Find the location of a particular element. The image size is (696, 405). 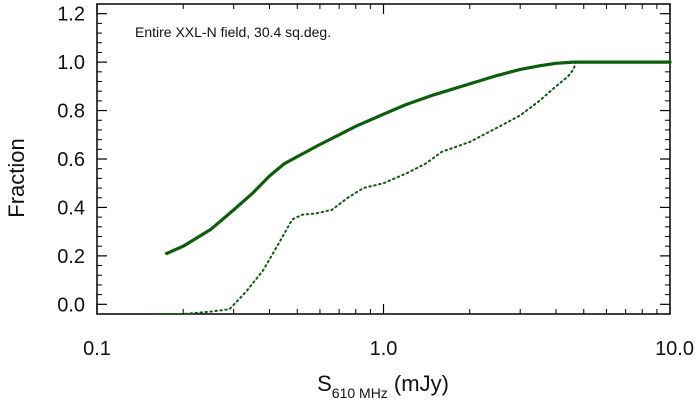

y-tick-label: 0.4 is located at coordinates (71, 208).